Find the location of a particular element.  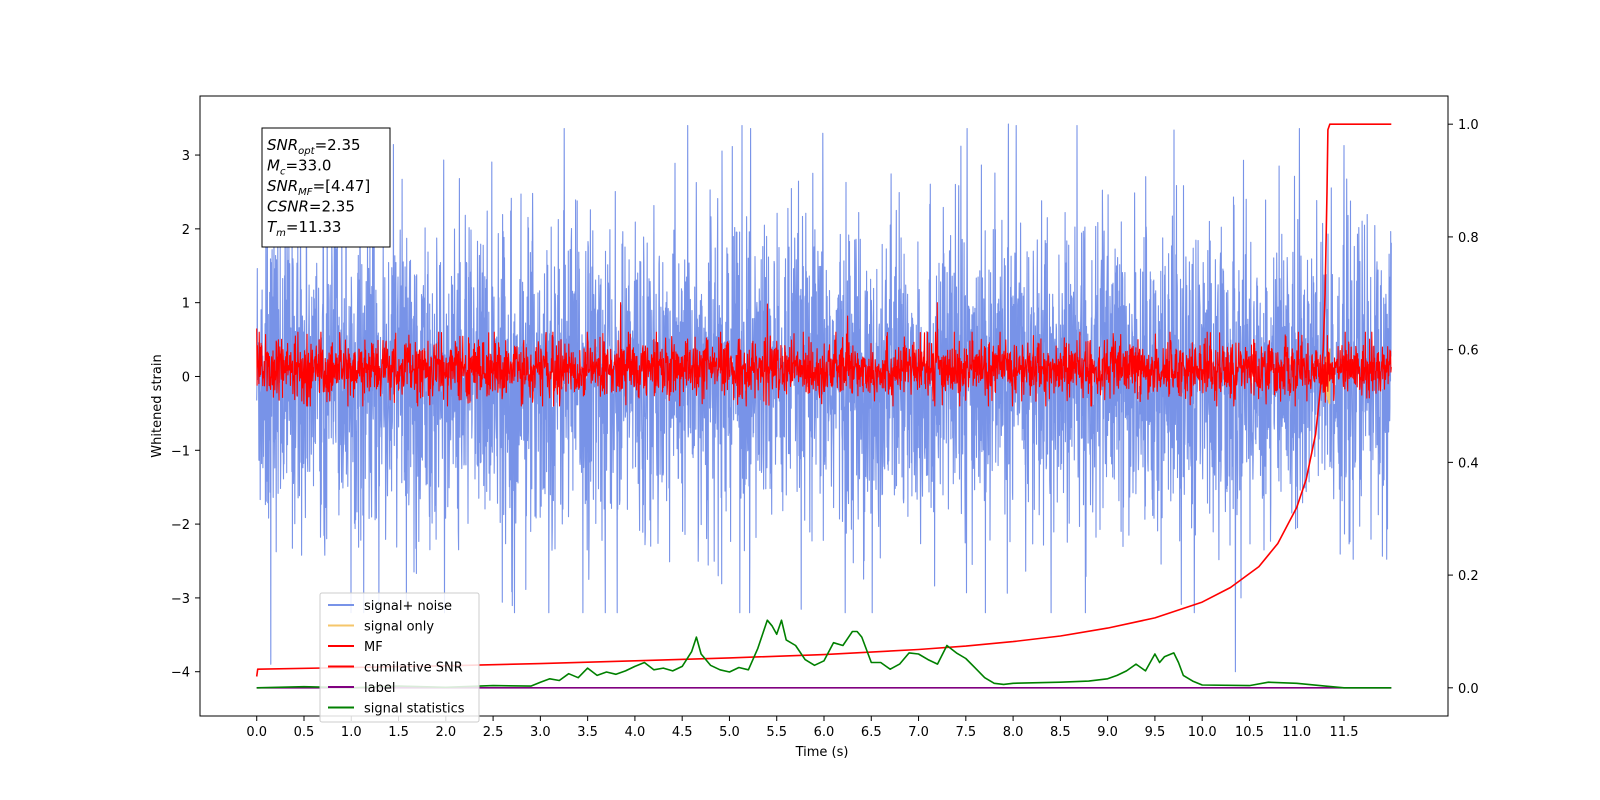

x-tick-label: 10.5 is located at coordinates (1249, 732).